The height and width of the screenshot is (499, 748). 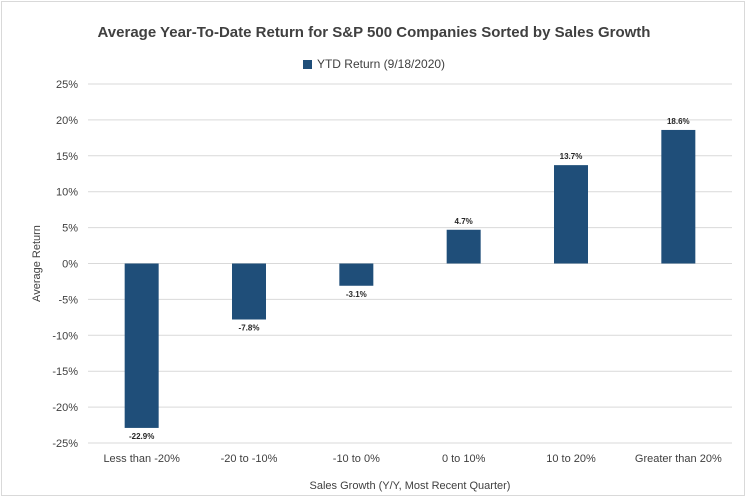 What do you see at coordinates (678, 121) in the screenshot?
I see `data-label: 18.6%` at bounding box center [678, 121].